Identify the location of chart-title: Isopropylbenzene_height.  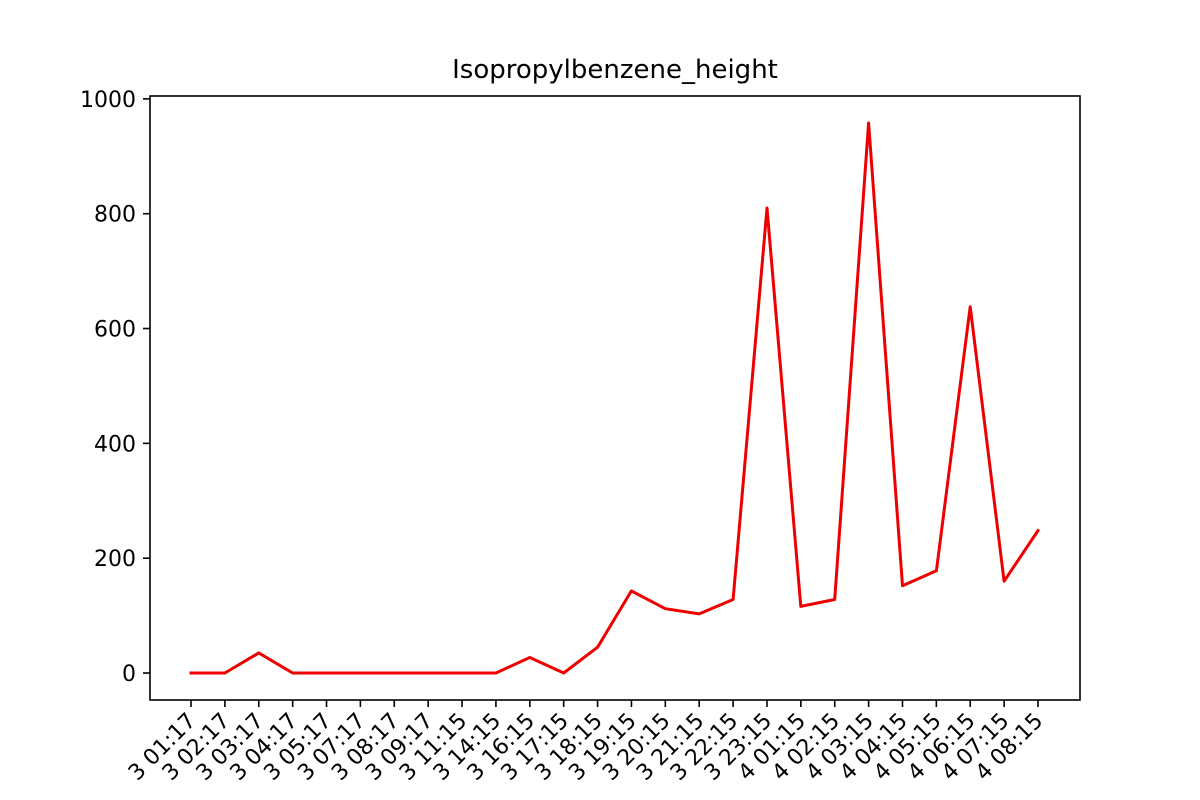
(615, 70).